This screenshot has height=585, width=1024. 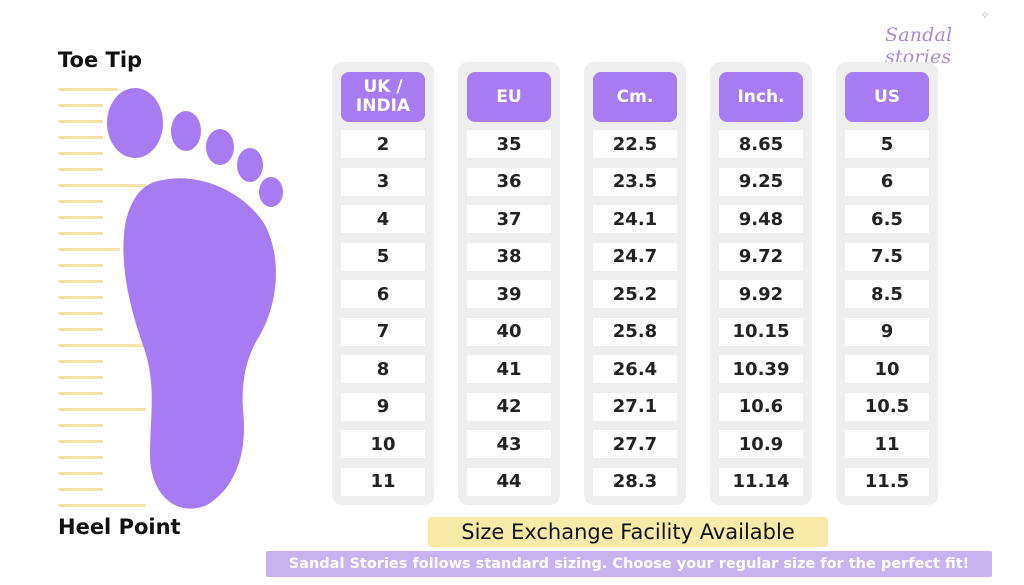 I want to click on column-header: UK / INDIA, so click(x=383, y=97).